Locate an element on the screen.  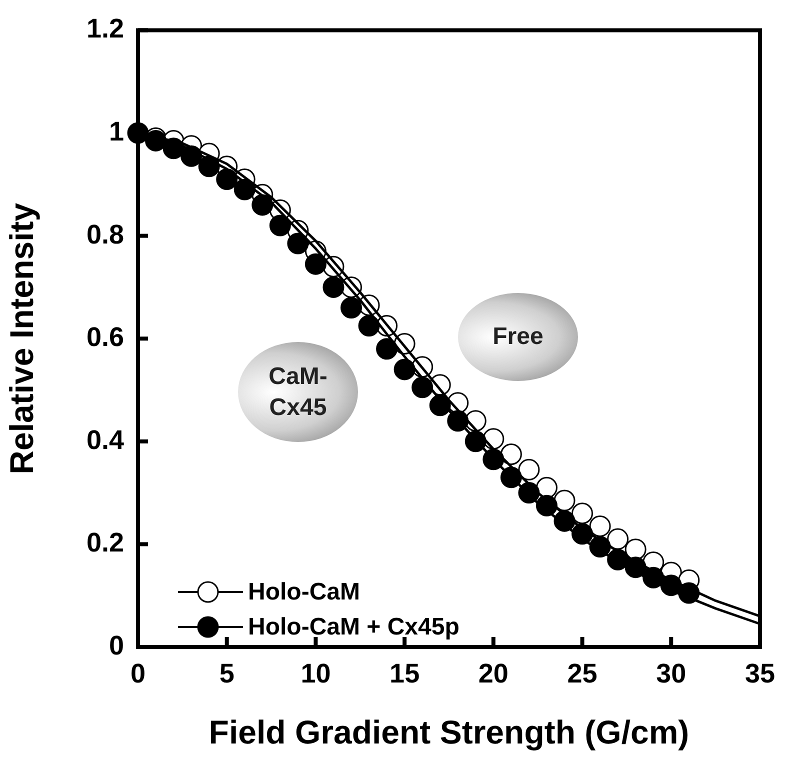
x-tick-label: 5 is located at coordinates (226, 673).